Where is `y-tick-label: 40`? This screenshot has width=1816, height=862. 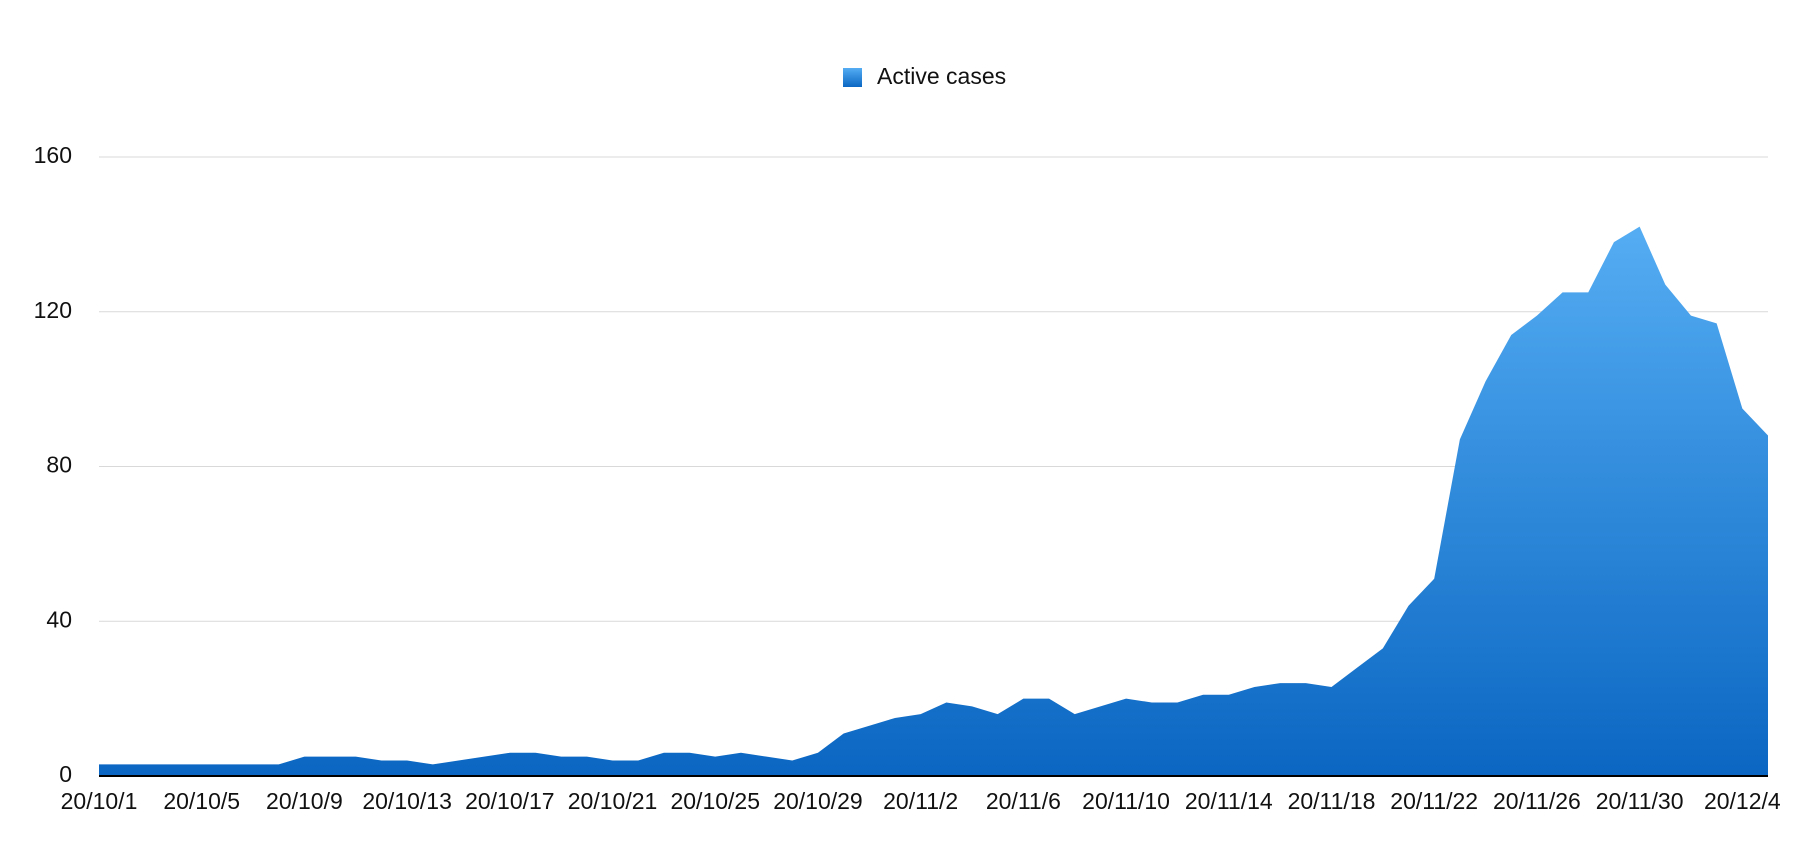
y-tick-label: 40 is located at coordinates (59, 619).